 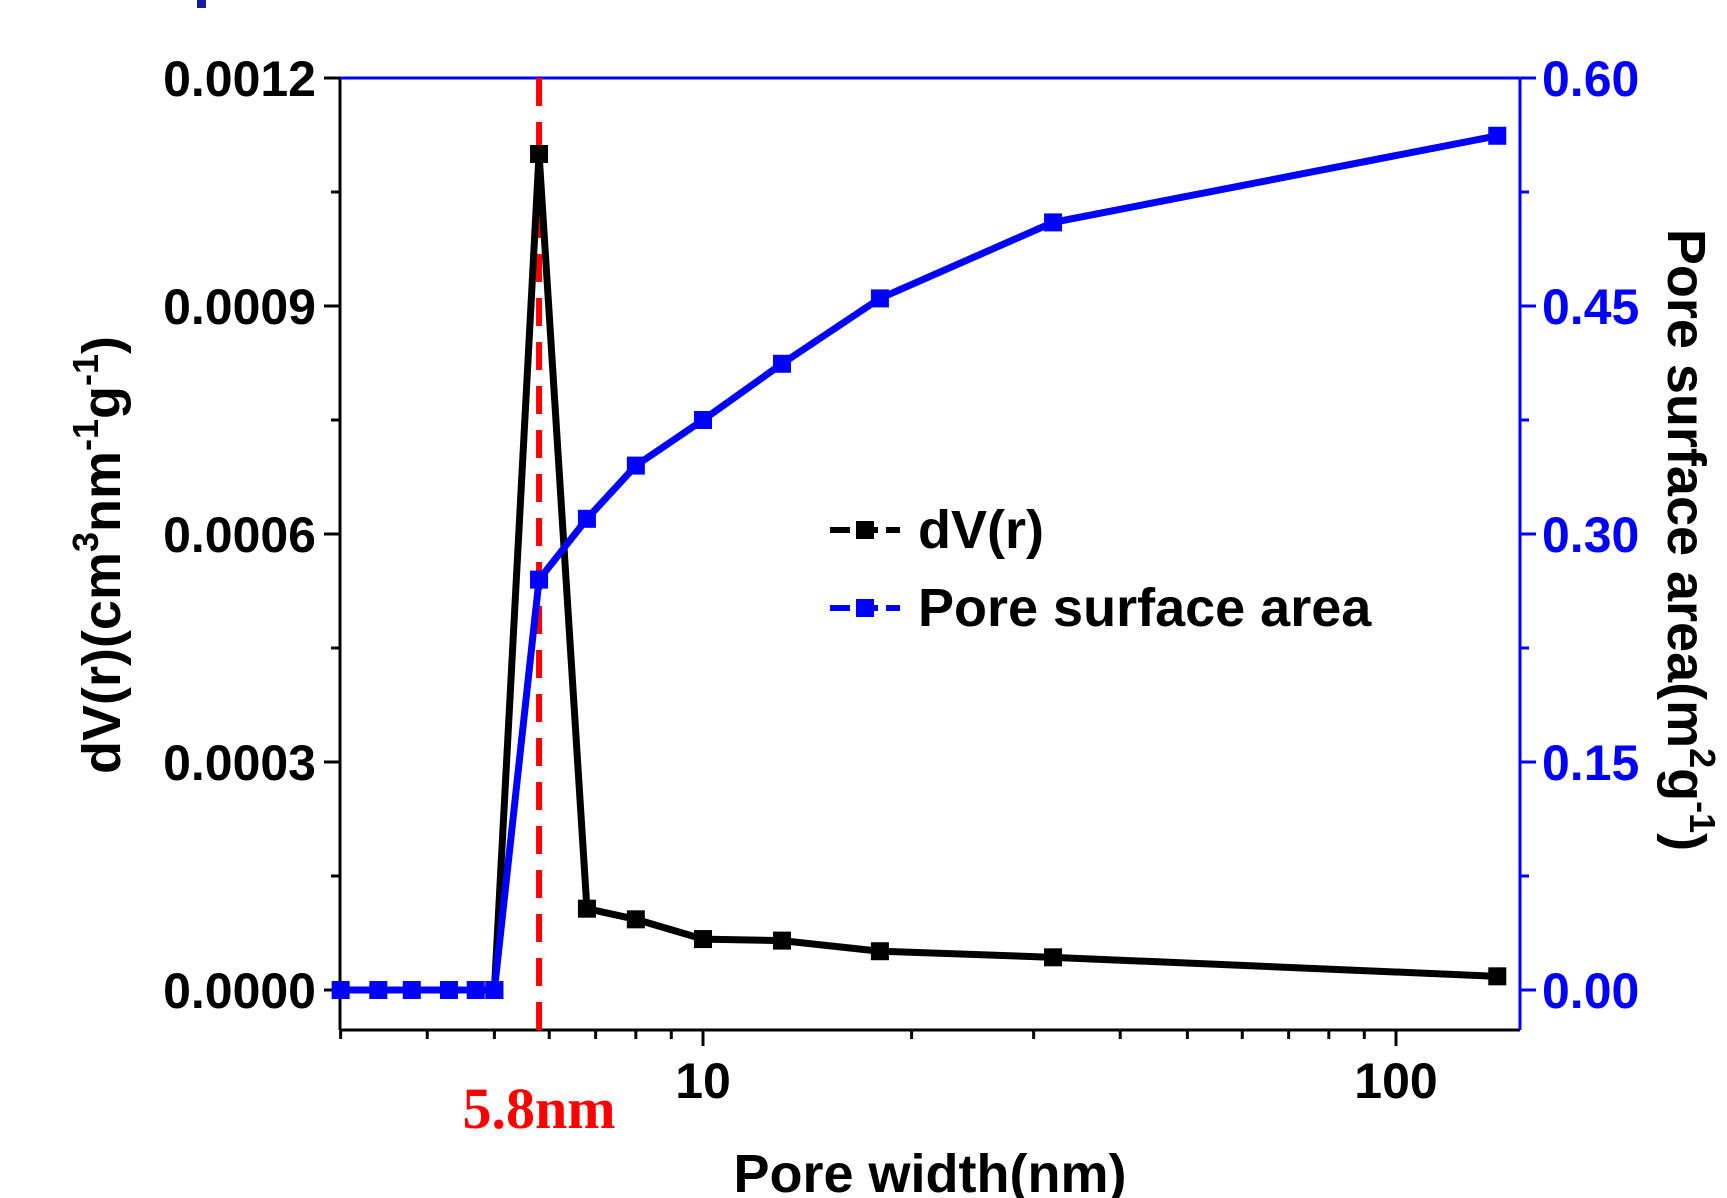 I want to click on legend-marker-dv, so click(x=865, y=530).